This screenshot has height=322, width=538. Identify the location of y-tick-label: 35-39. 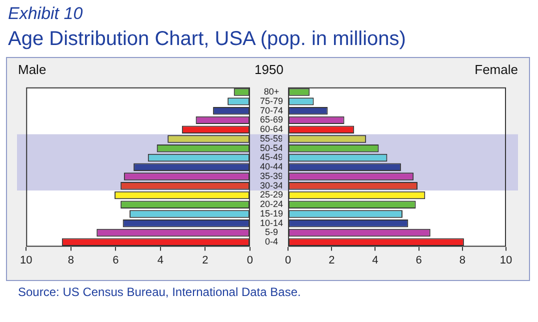
(272, 175).